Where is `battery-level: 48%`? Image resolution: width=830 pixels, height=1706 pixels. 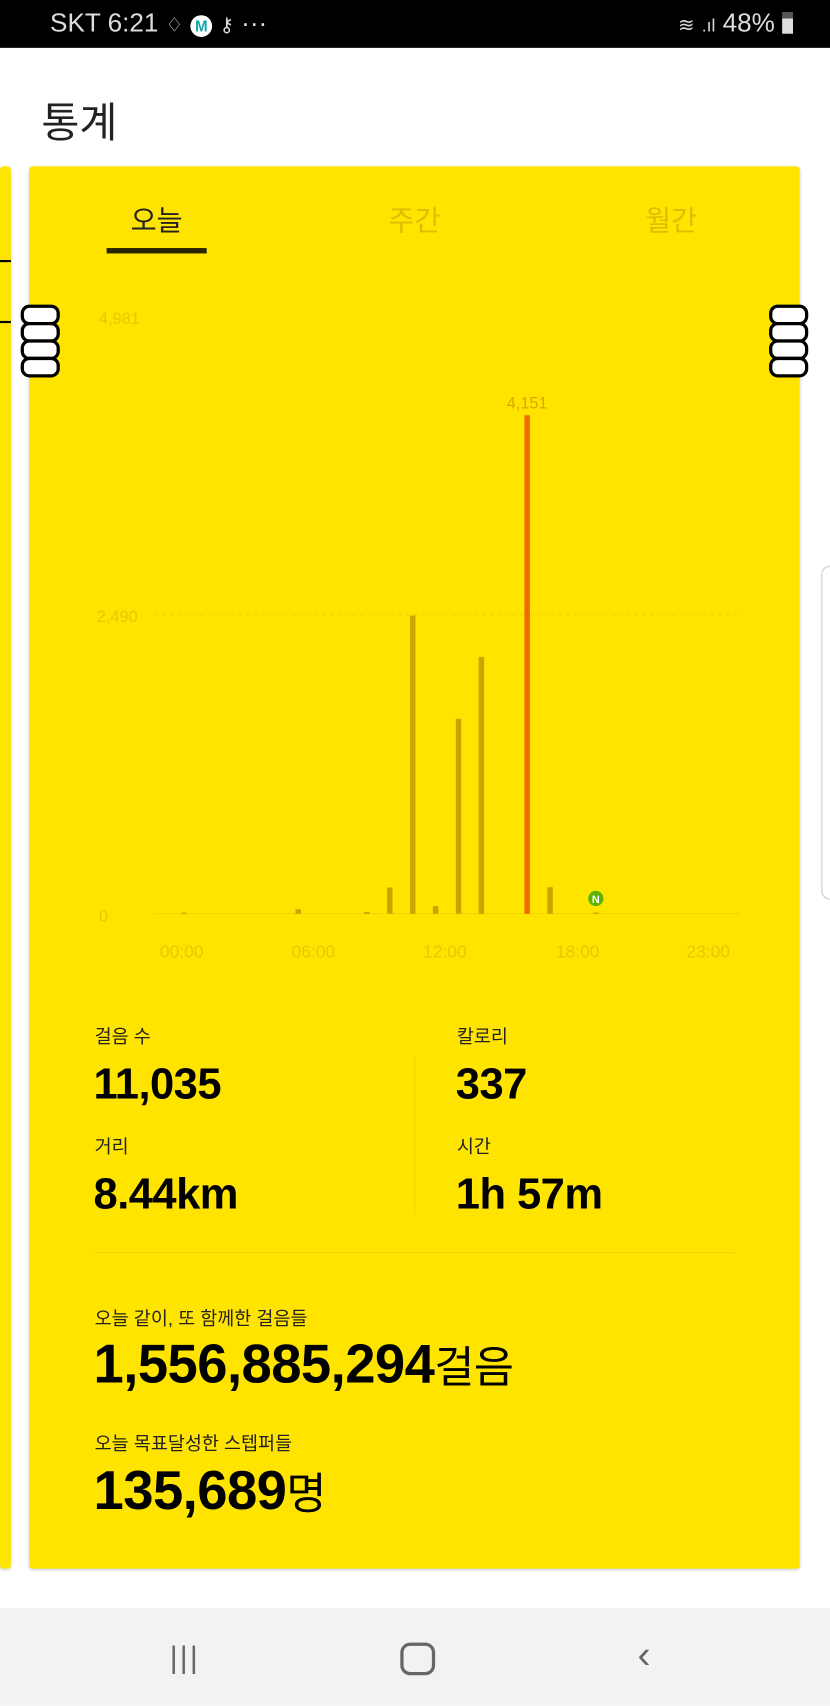
battery-level: 48% is located at coordinates (748, 23).